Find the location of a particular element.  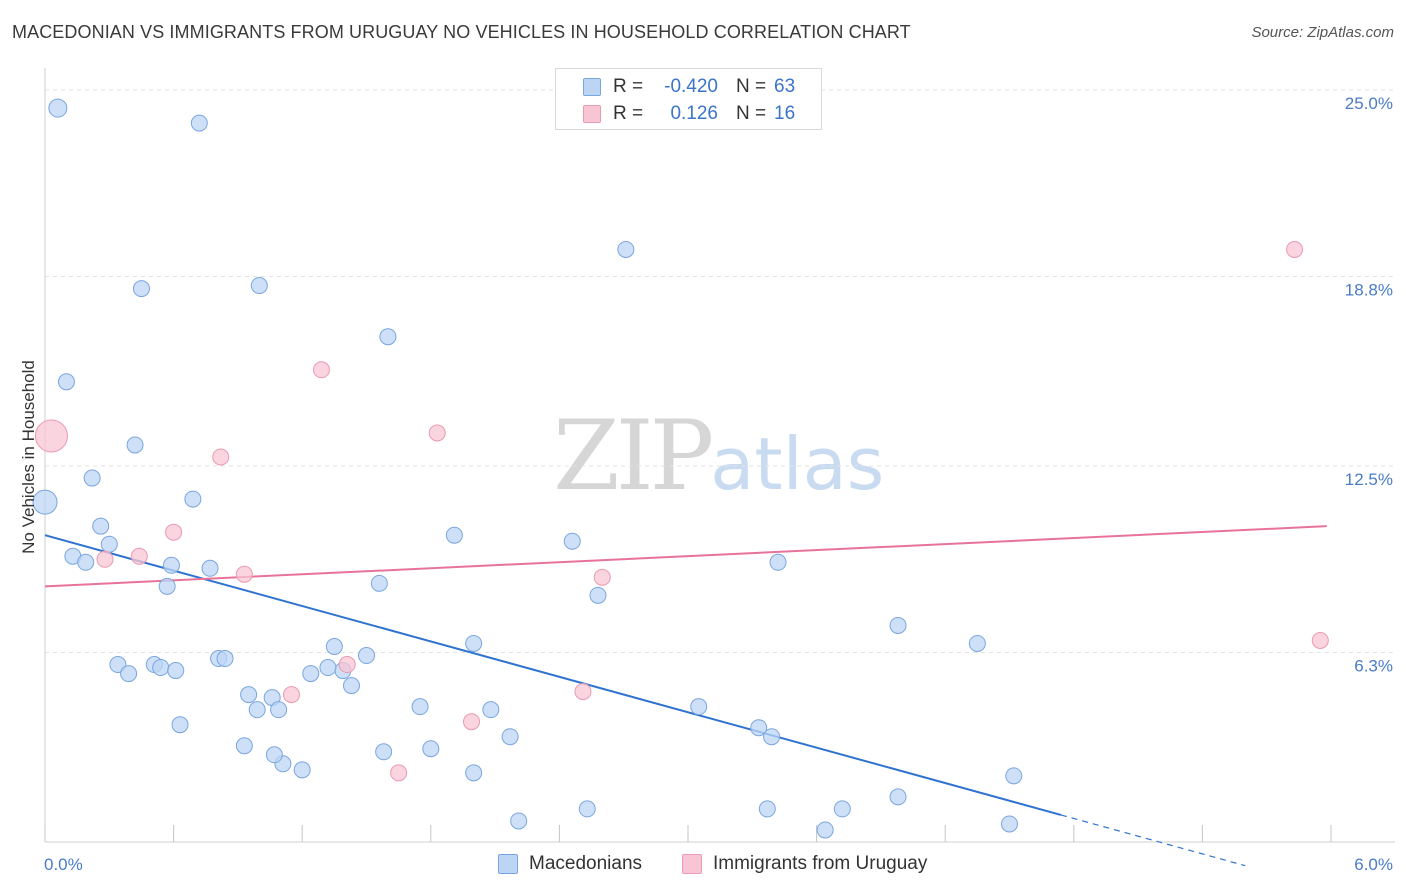

source-note: Source: ZipAtlas.com is located at coordinates (1322, 32).